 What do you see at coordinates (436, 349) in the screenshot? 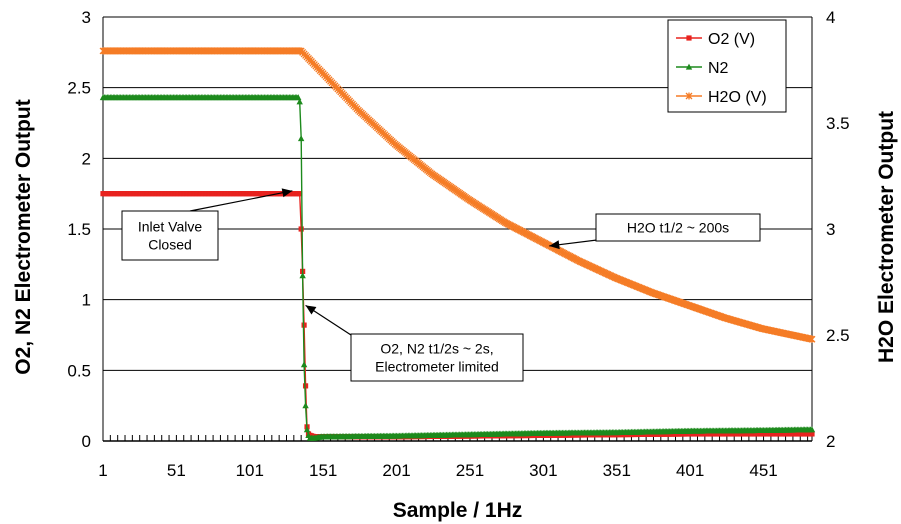
I see `annotation-text: O2, N2 t1/2s ~ 2s,` at bounding box center [436, 349].